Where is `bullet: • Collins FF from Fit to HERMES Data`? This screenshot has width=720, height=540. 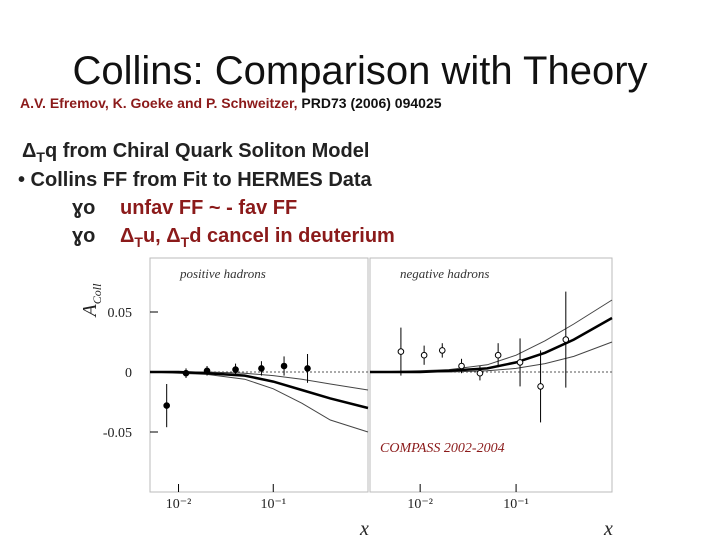 bullet: • Collins FF from Fit to HERMES Data is located at coordinates (195, 180).